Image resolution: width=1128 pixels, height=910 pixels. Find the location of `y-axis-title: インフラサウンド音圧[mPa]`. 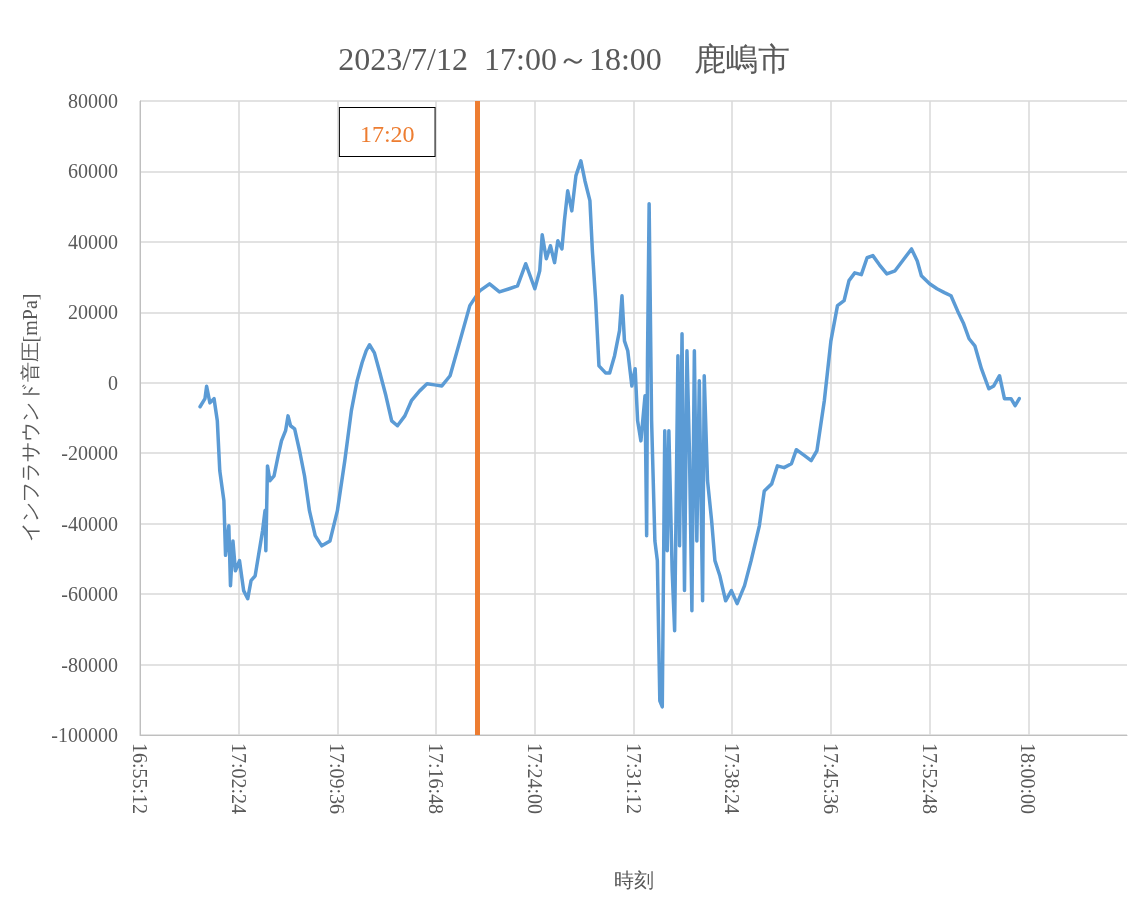

y-axis-title: インフラサウンド音圧[mPa] is located at coordinates (30, 418).